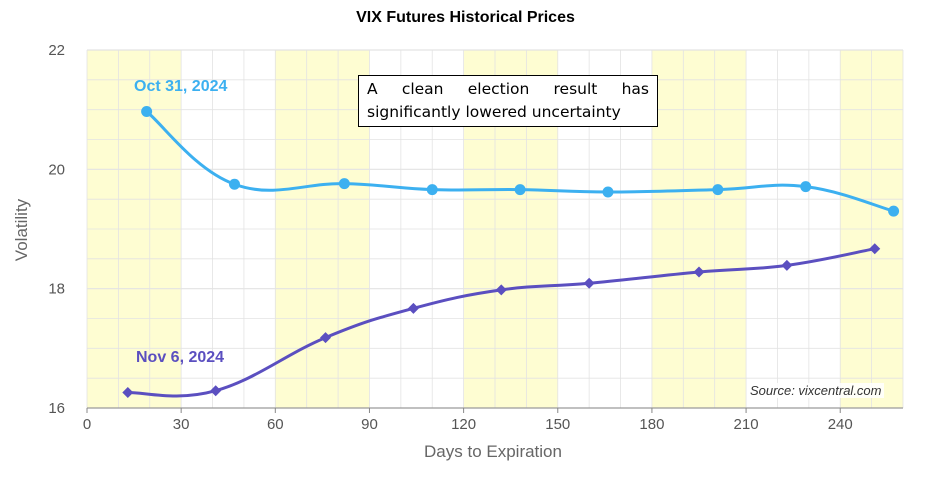 This screenshot has width=931, height=477. I want to click on x-tick-label: 0, so click(87, 424).